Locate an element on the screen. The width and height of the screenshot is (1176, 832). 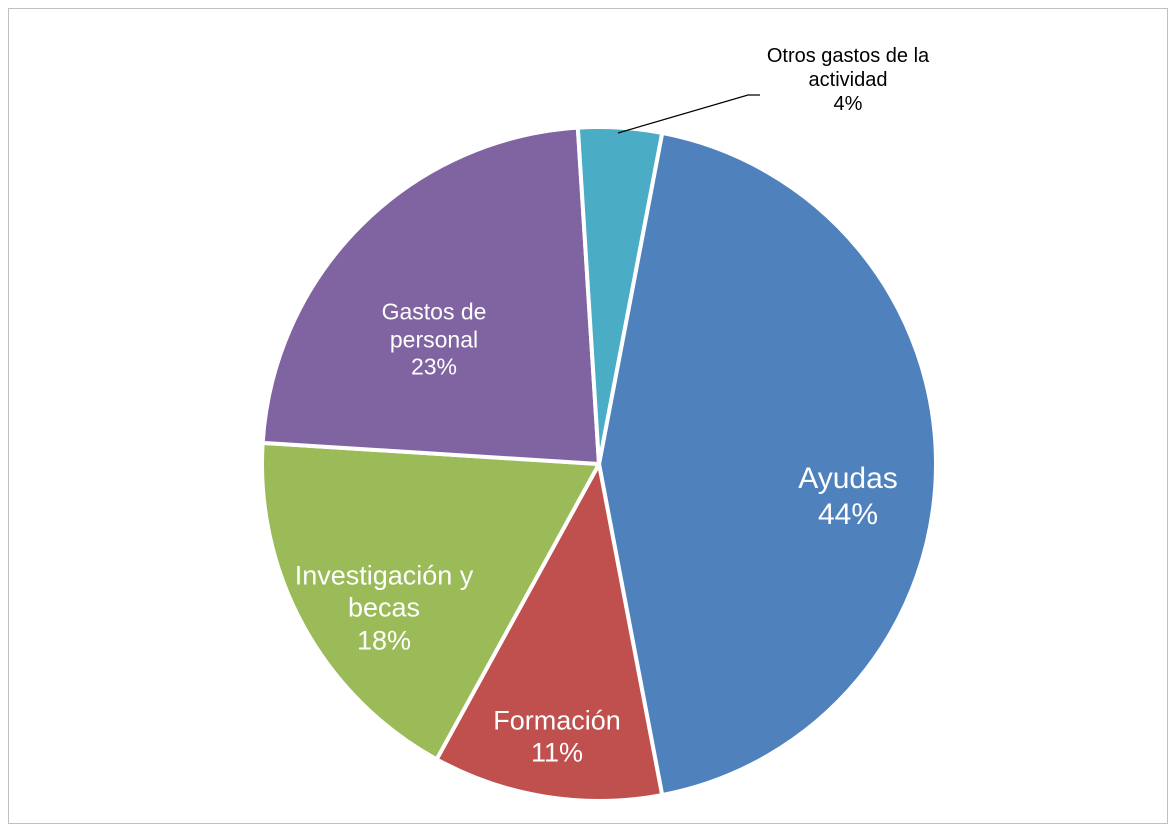
leader-line is located at coordinates (688, 114).